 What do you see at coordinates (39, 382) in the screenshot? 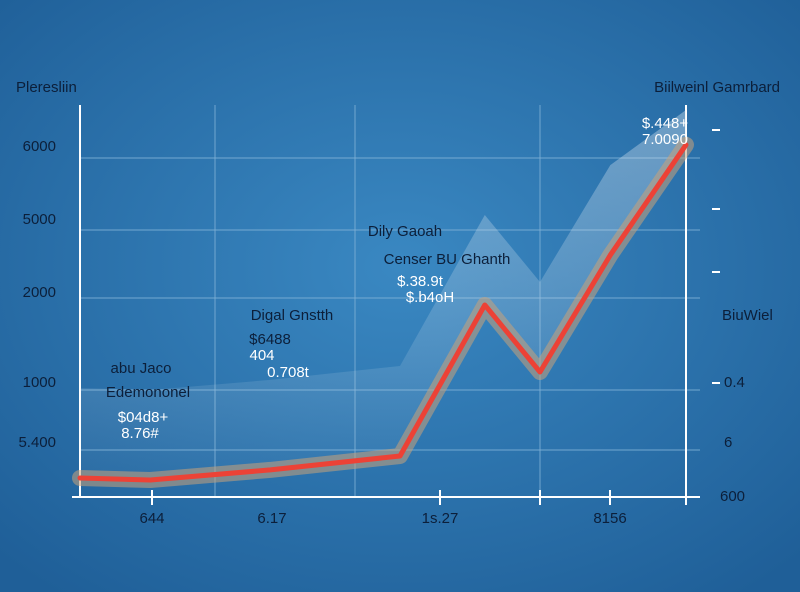
I see `y-axis-label: 1000` at bounding box center [39, 382].